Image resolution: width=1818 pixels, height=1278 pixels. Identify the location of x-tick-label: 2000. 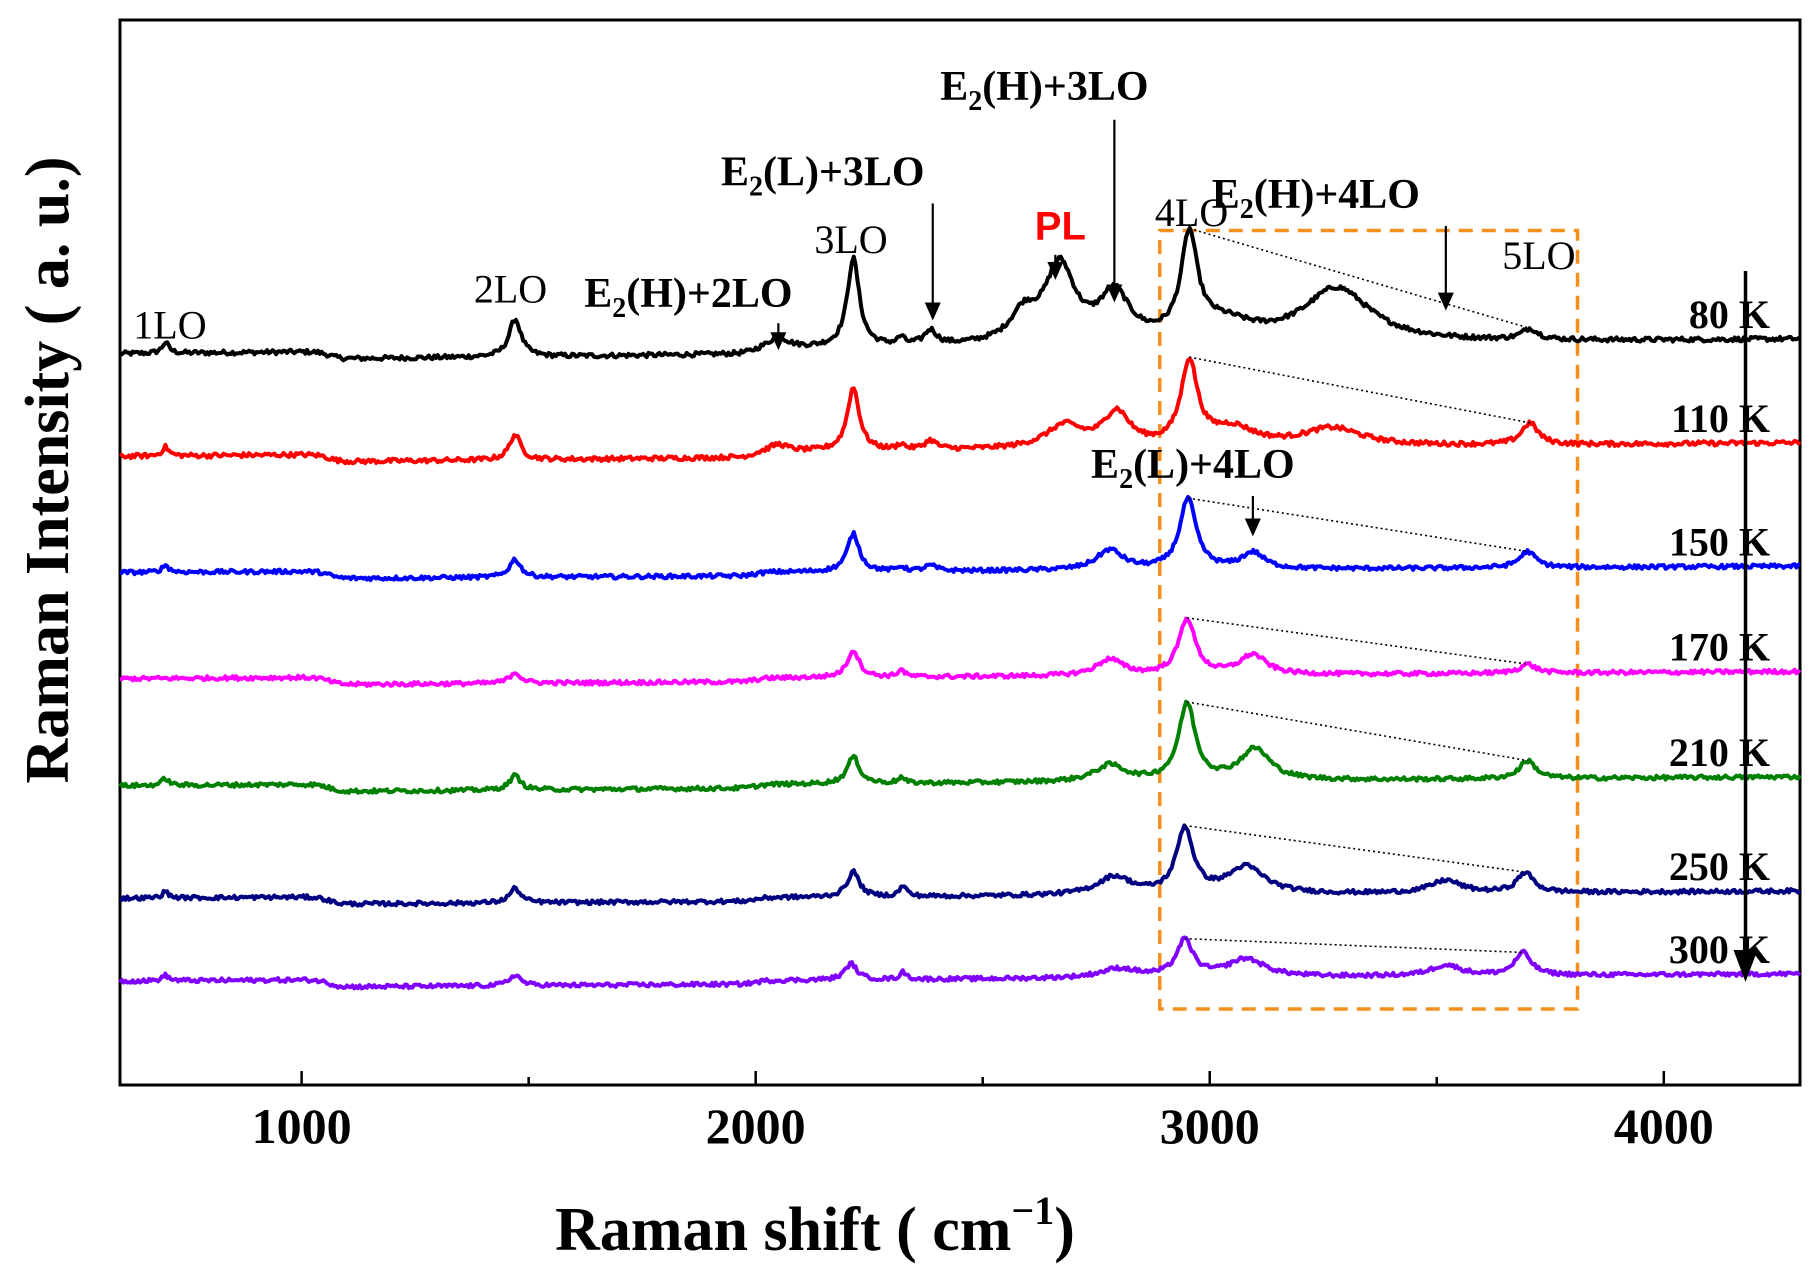
(756, 1126).